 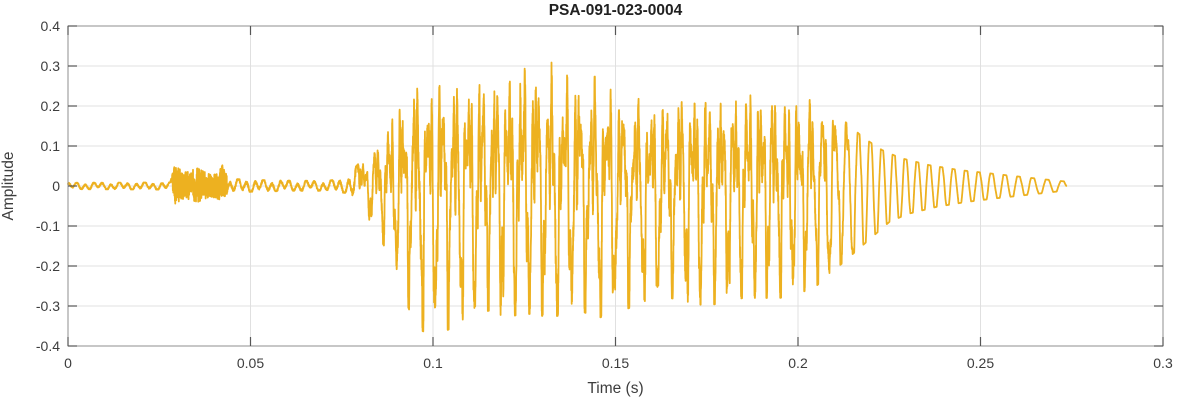 I want to click on x-tick-label: 0.15, so click(x=615, y=363).